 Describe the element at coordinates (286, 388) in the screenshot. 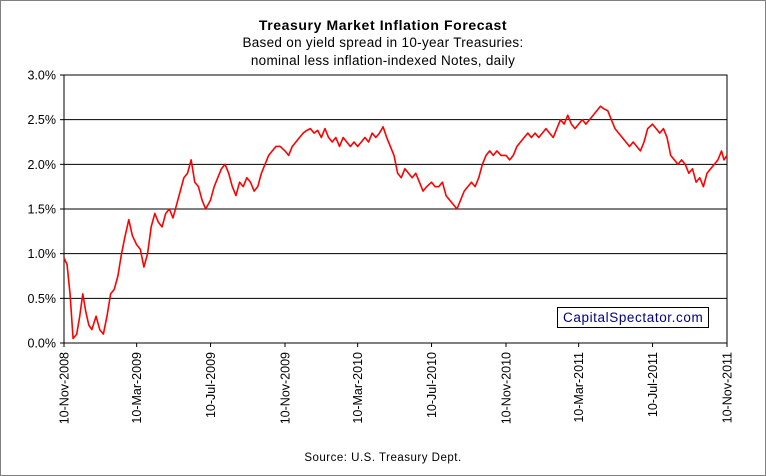

I see `x-tick-label: 10-Nov-2009` at that location.